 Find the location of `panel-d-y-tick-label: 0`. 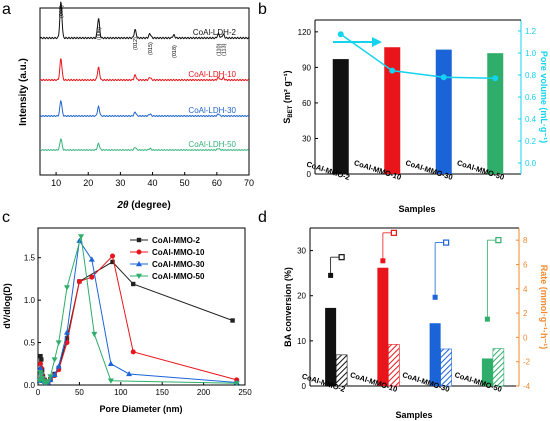

panel-d-y-tick-label: 0 is located at coordinates (304, 386).